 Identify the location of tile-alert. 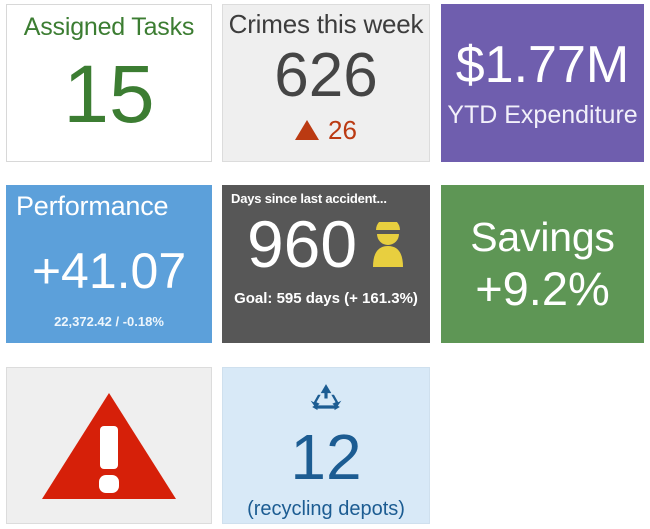
(109, 445).